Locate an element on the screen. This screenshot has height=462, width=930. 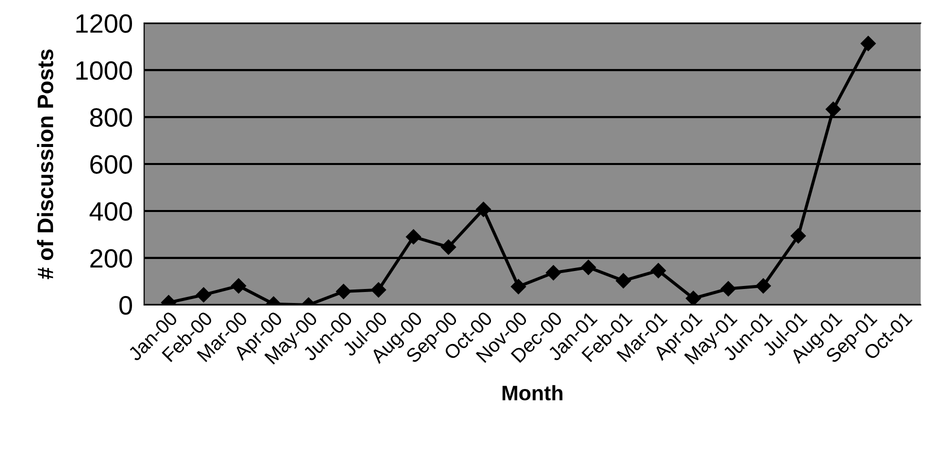
y-axis-title: # of Discussion Posts is located at coordinates (45, 164).